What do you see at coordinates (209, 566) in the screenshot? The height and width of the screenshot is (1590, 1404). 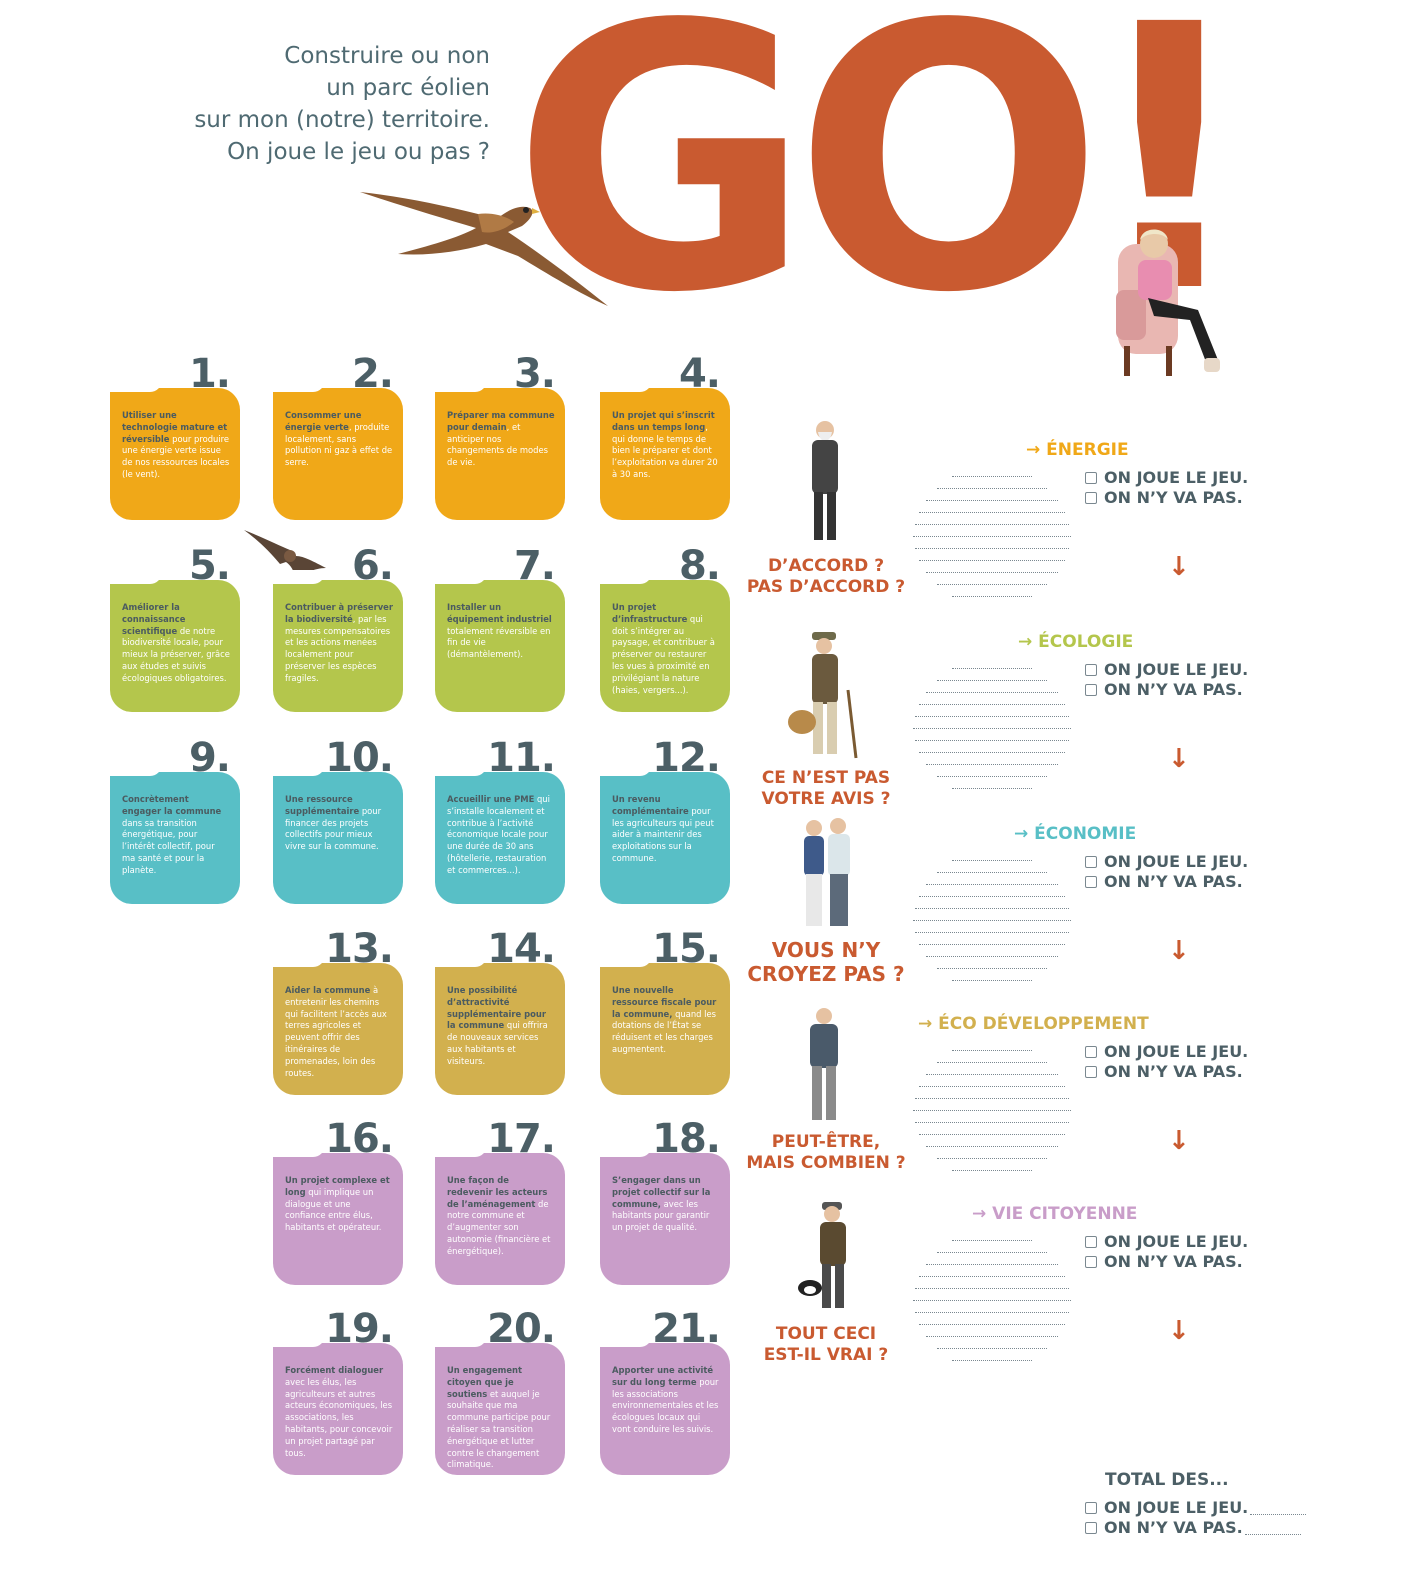 I see `card-number: 5.` at bounding box center [209, 566].